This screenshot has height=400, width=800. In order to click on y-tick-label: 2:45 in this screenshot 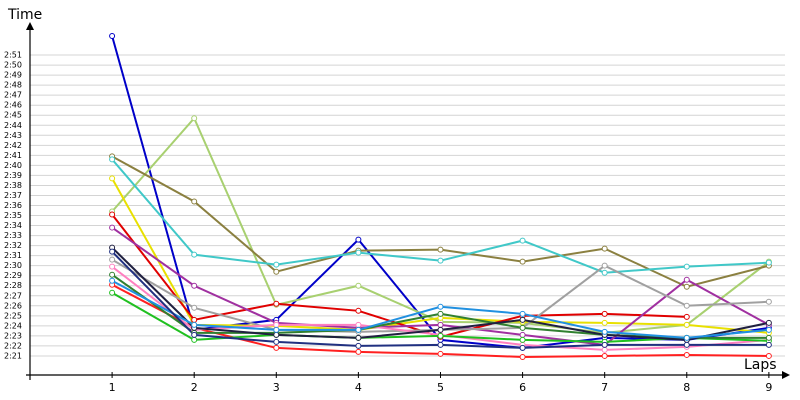, I will do `click(13, 115)`.